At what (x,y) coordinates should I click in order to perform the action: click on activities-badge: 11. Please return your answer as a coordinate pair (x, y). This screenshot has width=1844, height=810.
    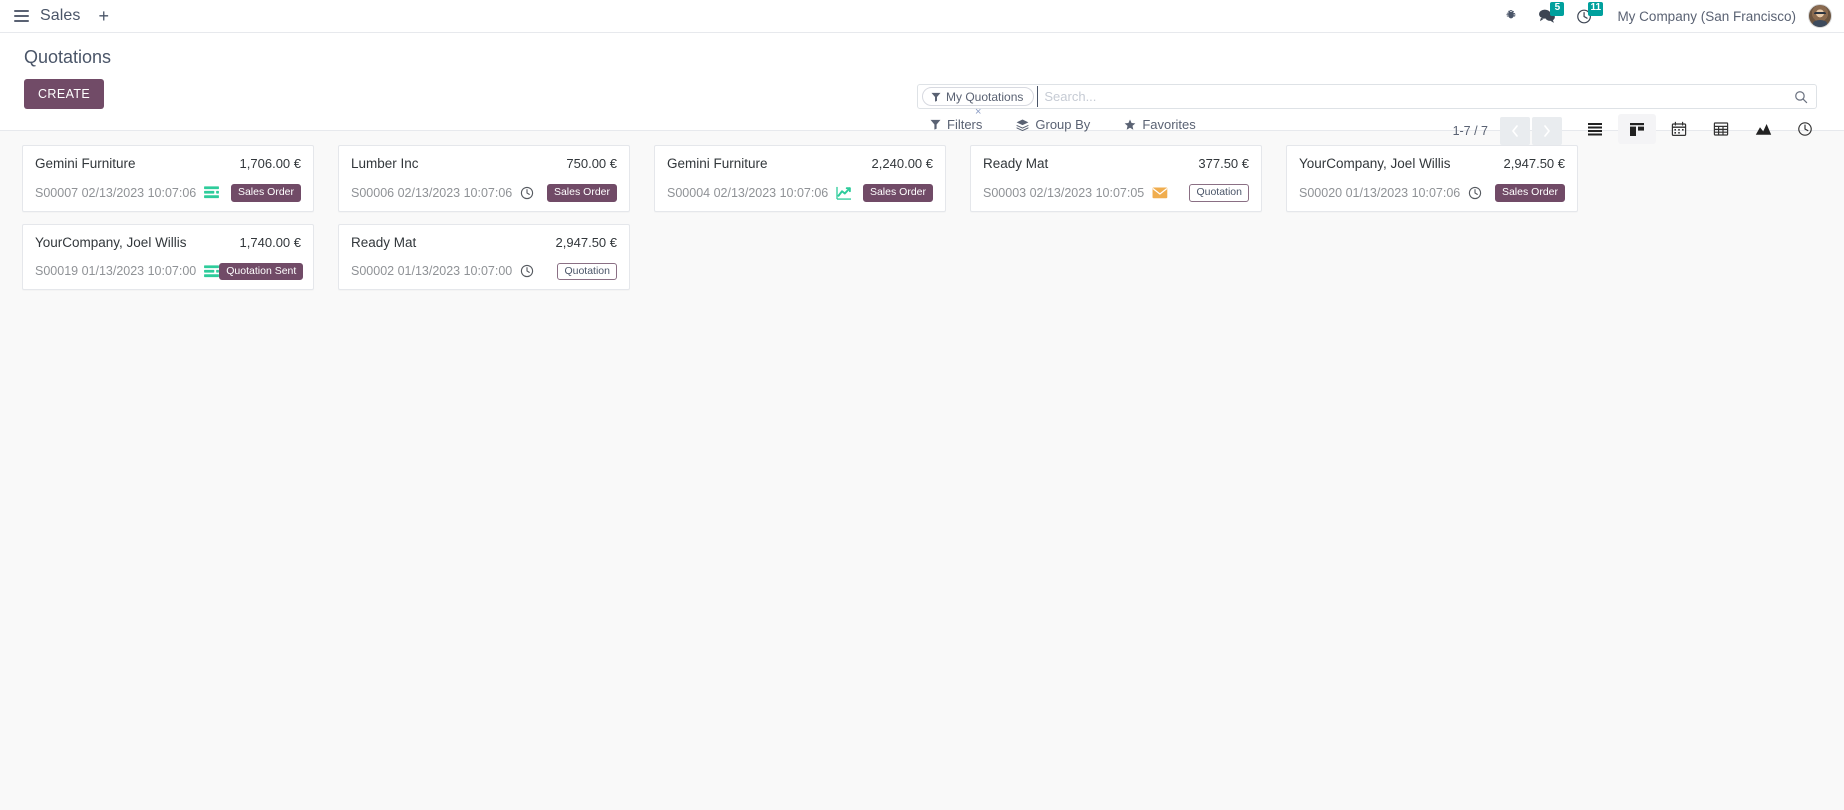
    Looking at the image, I should click on (1596, 8).